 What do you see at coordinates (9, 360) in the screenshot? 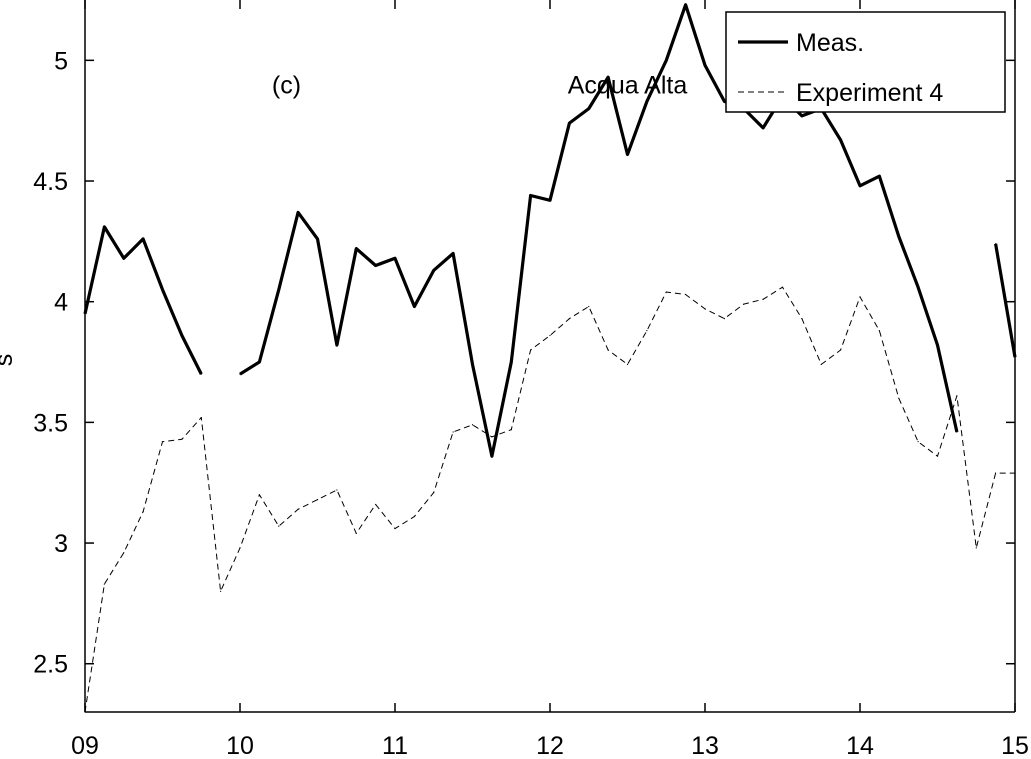
I see `y-axis-label: s` at bounding box center [9, 360].